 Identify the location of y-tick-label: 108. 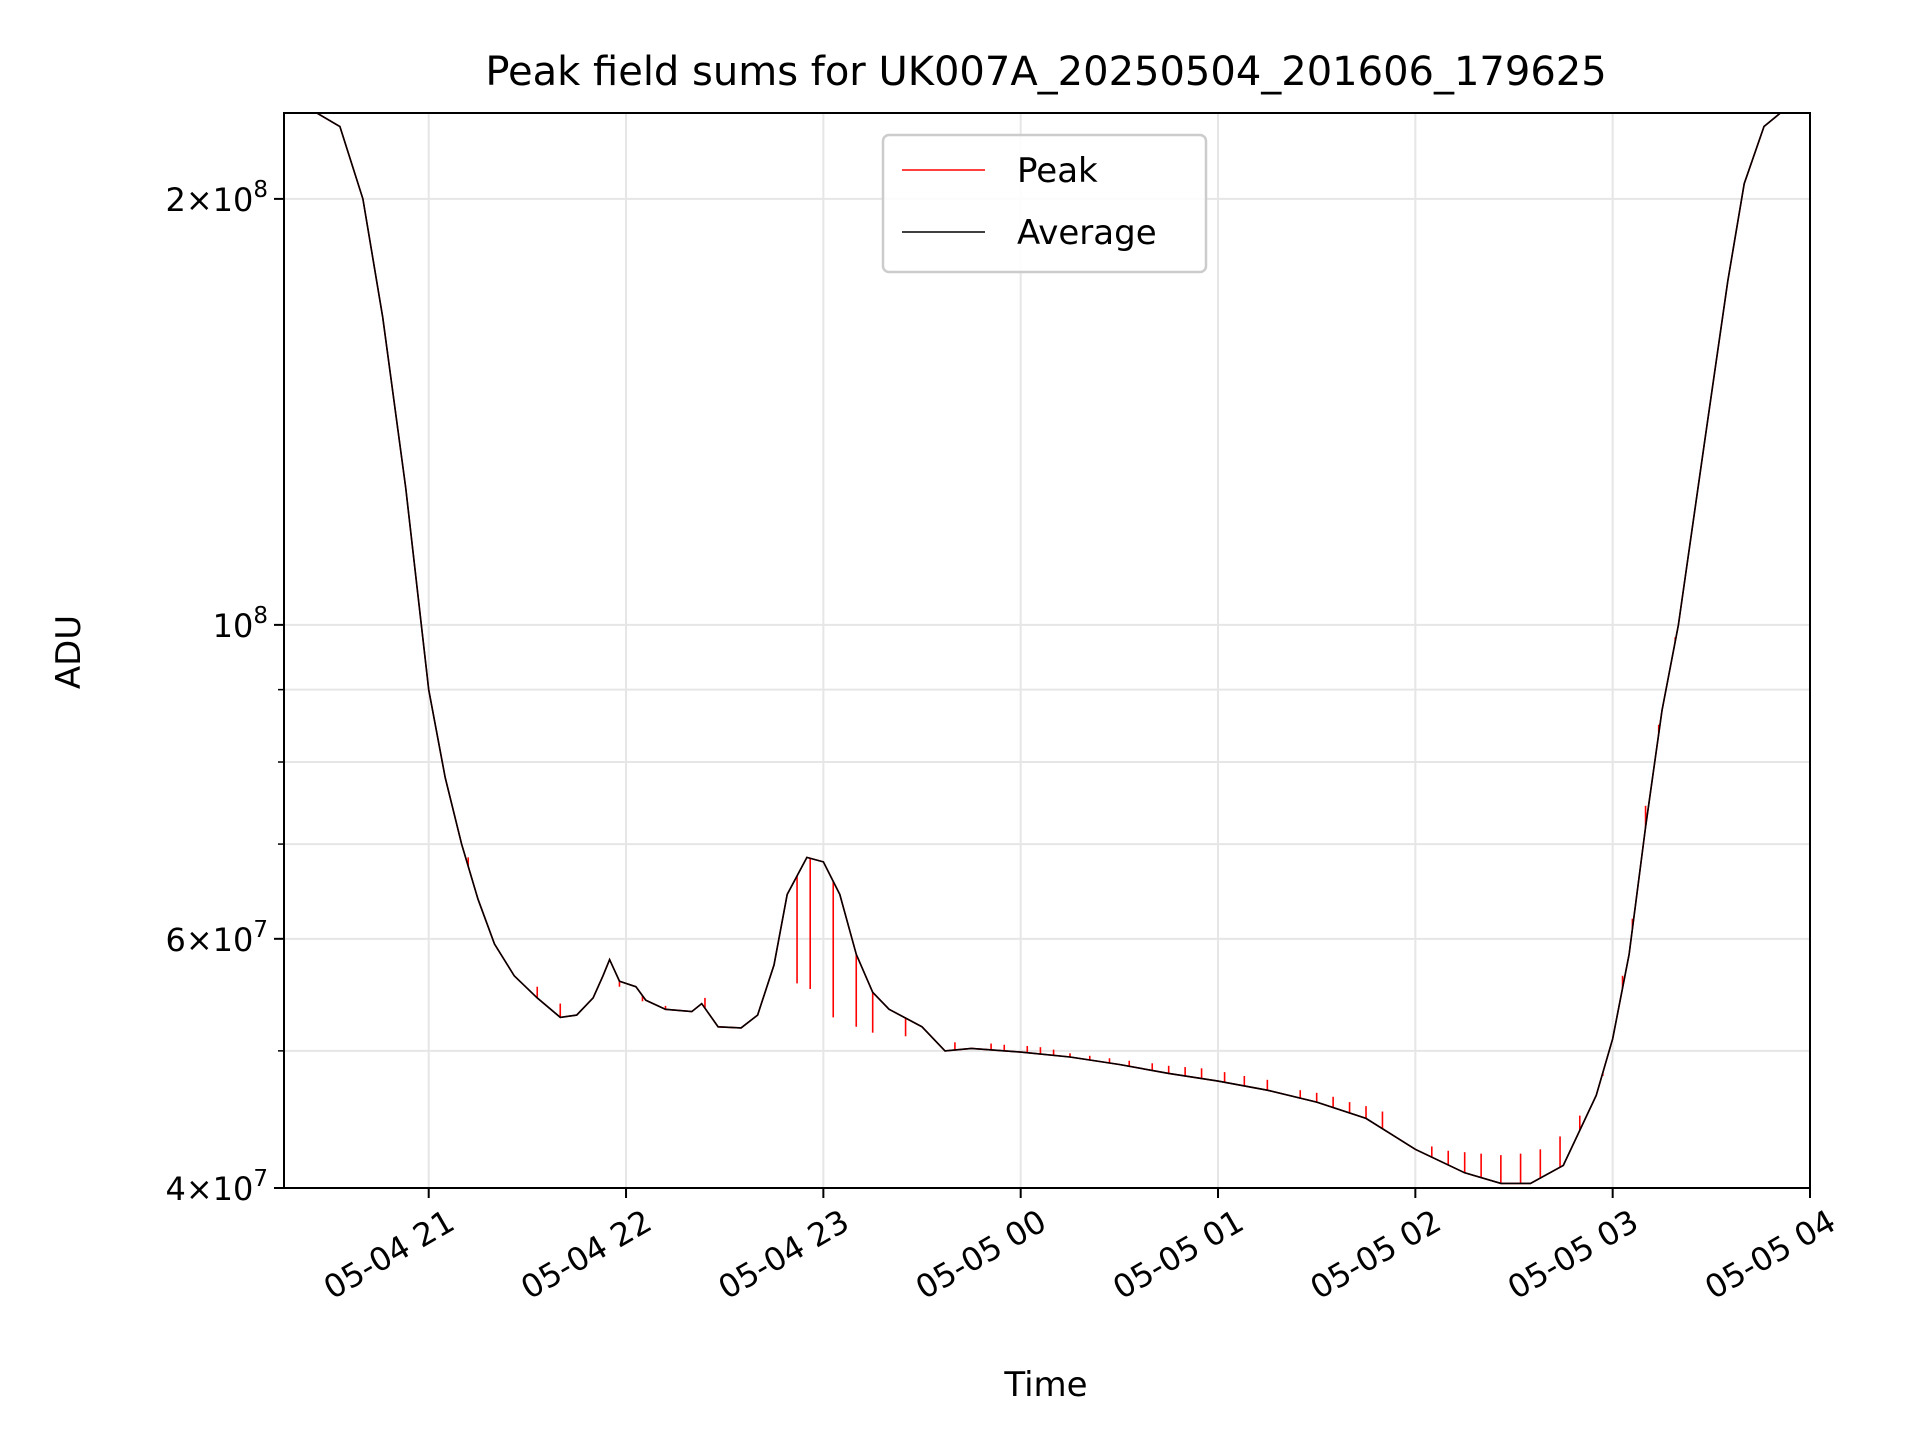
(240, 624).